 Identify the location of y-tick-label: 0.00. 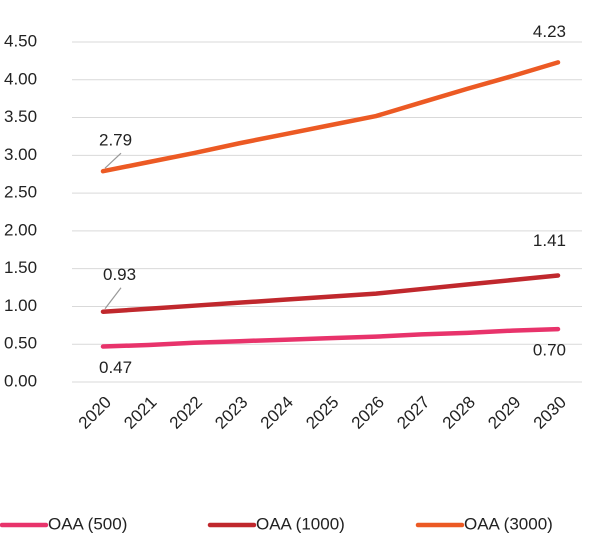
(20, 380).